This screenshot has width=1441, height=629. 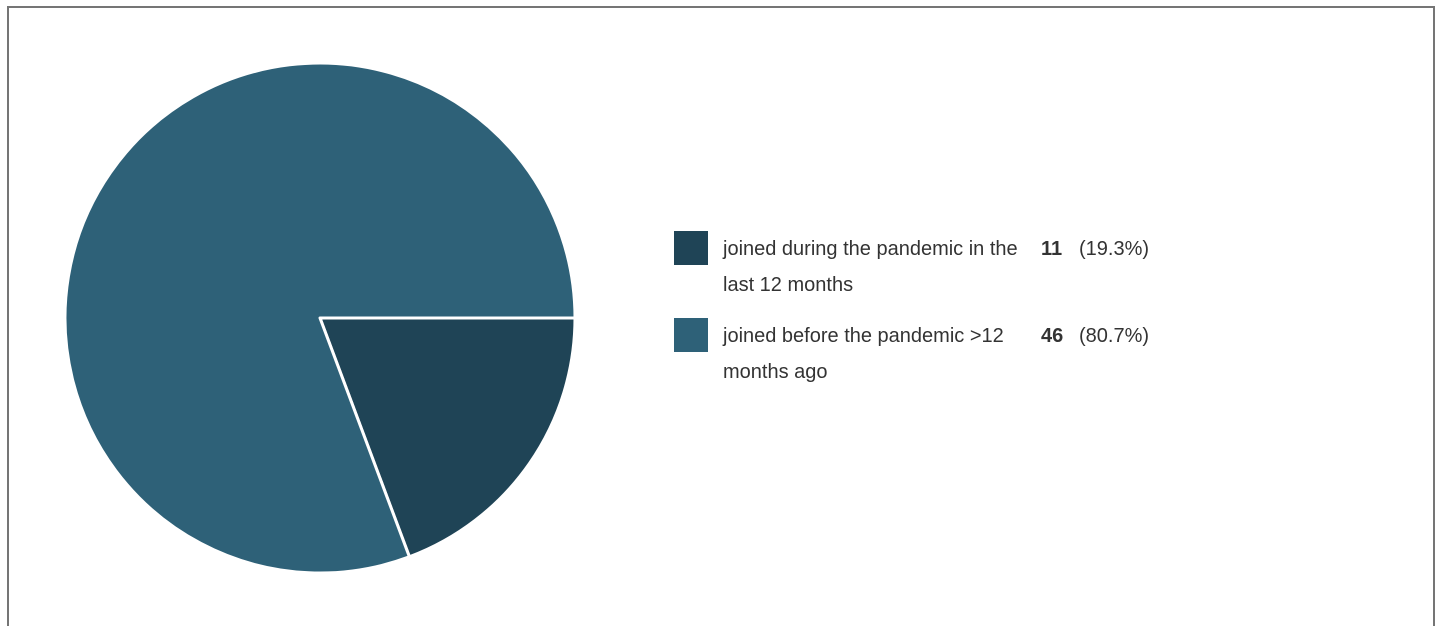 What do you see at coordinates (1114, 336) in the screenshot?
I see `legend-percent-before-pandemic: (80.7%)` at bounding box center [1114, 336].